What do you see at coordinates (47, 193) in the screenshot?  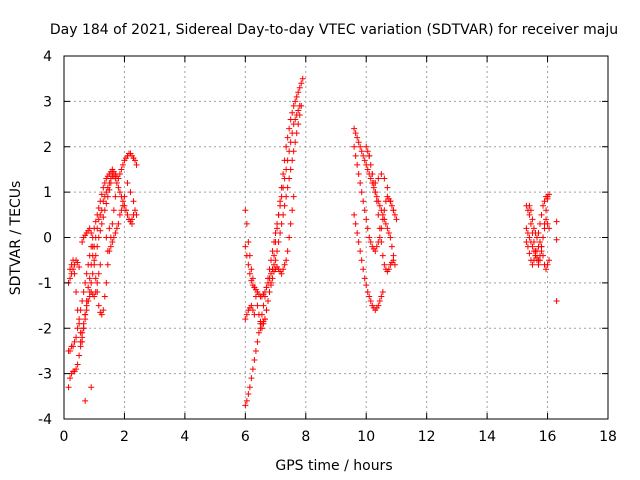 I see `y-tick-label: 1` at bounding box center [47, 193].